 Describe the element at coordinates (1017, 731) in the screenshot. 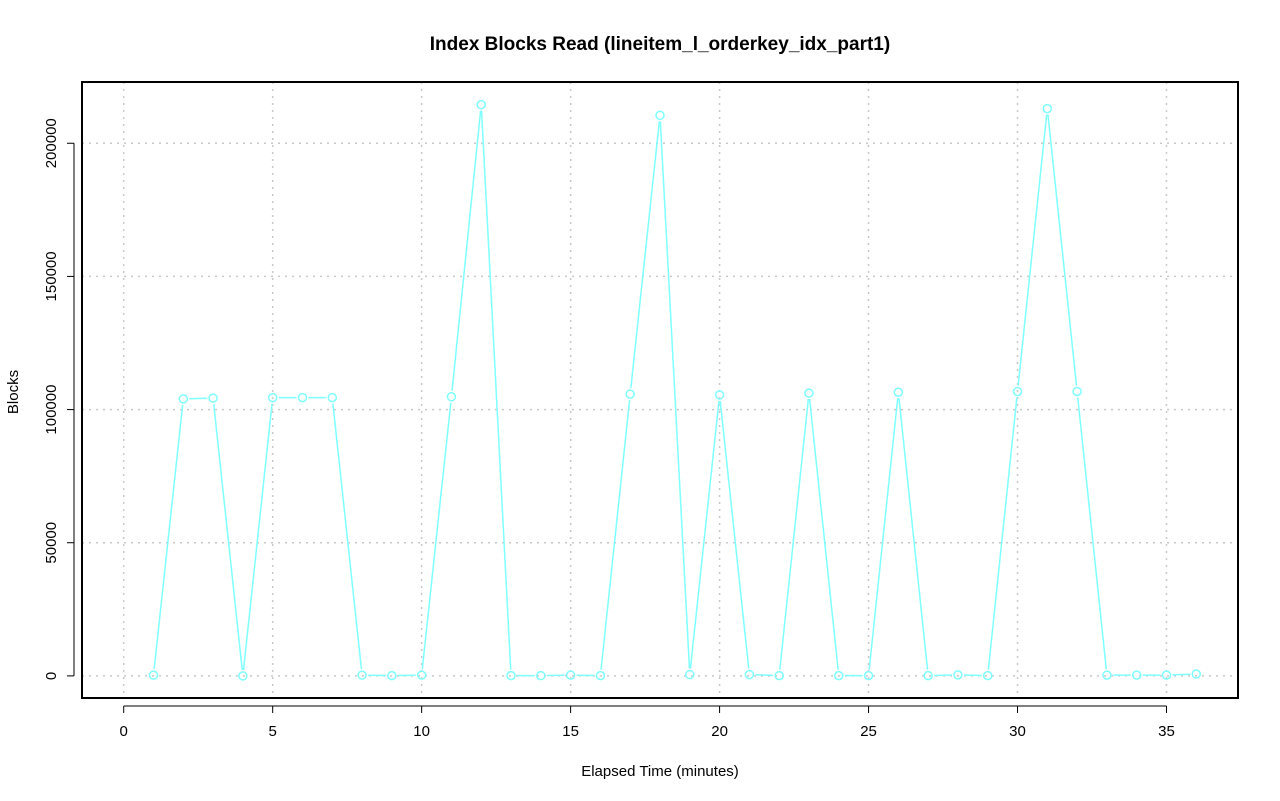

I see `x-tick-label: 30` at that location.